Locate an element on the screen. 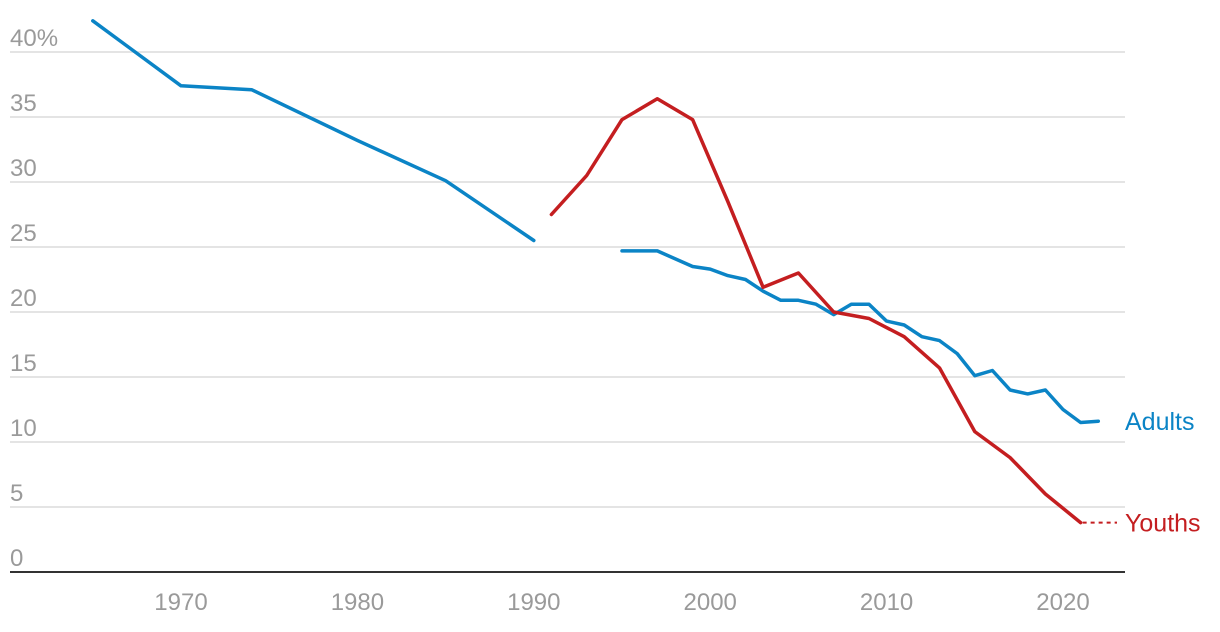  x-axis-tick-labels: 1970 1980 1990 2000 2010 2020 is located at coordinates (621, 602).